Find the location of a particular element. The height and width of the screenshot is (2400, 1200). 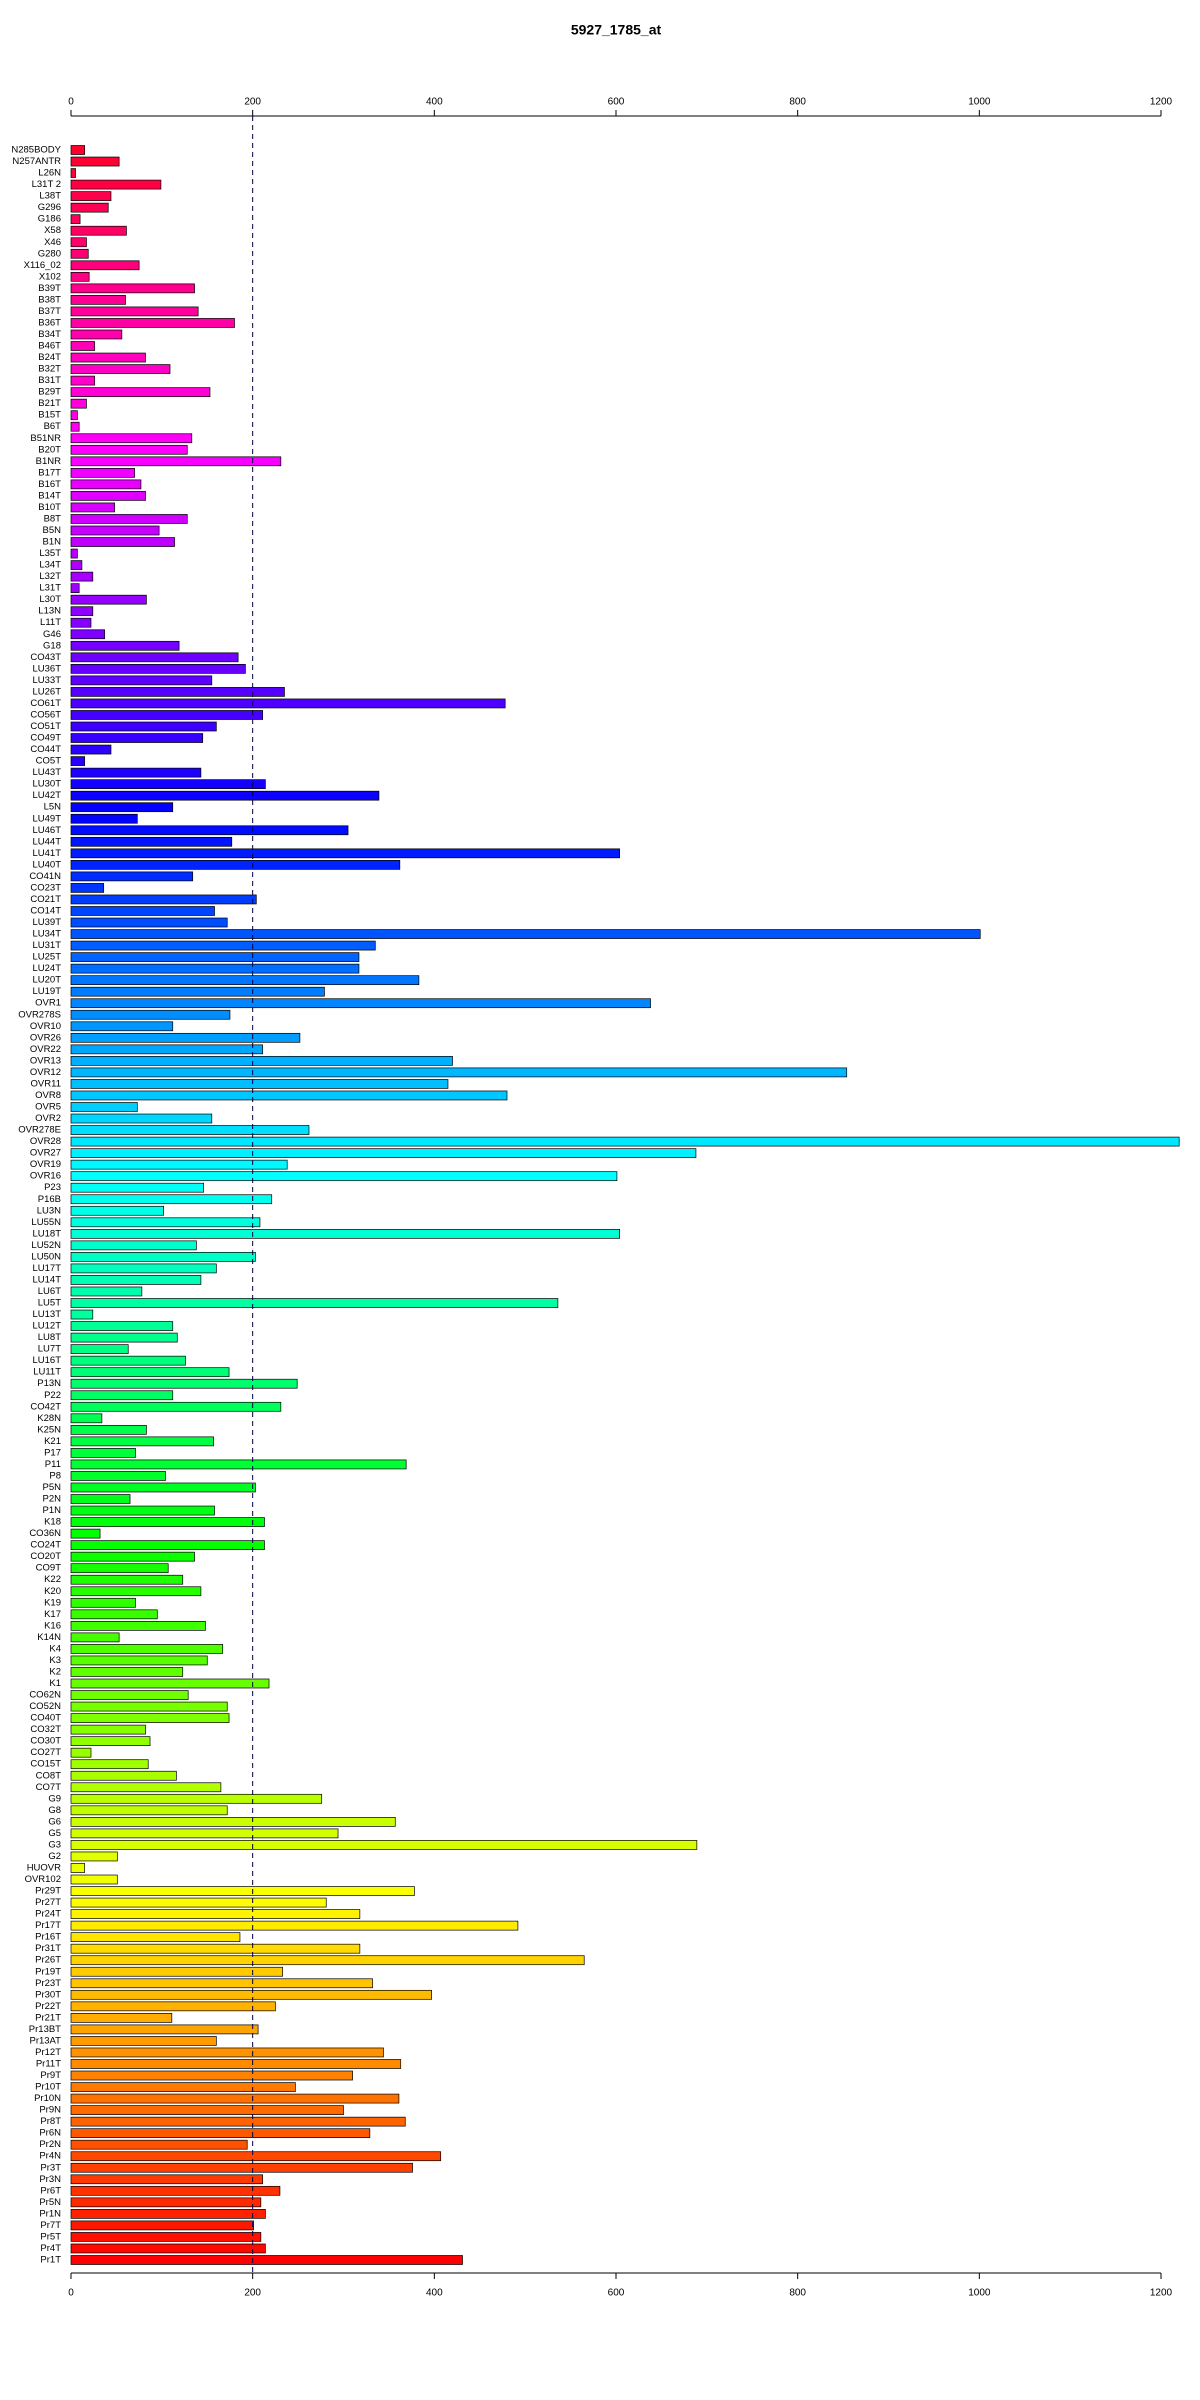

y-tick-label: OVR26 is located at coordinates (45, 1037).